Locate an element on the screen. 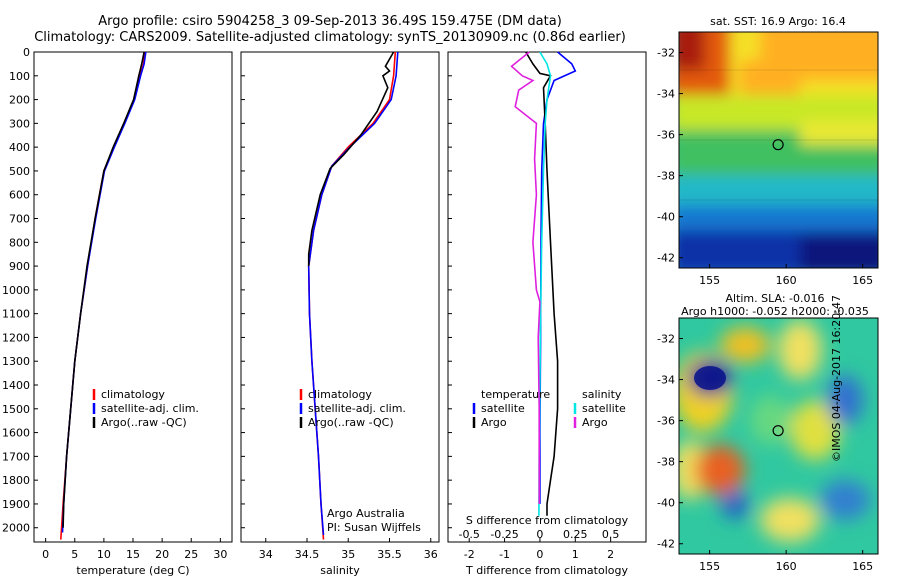  y-tick-label: 700 is located at coordinates (19, 219).